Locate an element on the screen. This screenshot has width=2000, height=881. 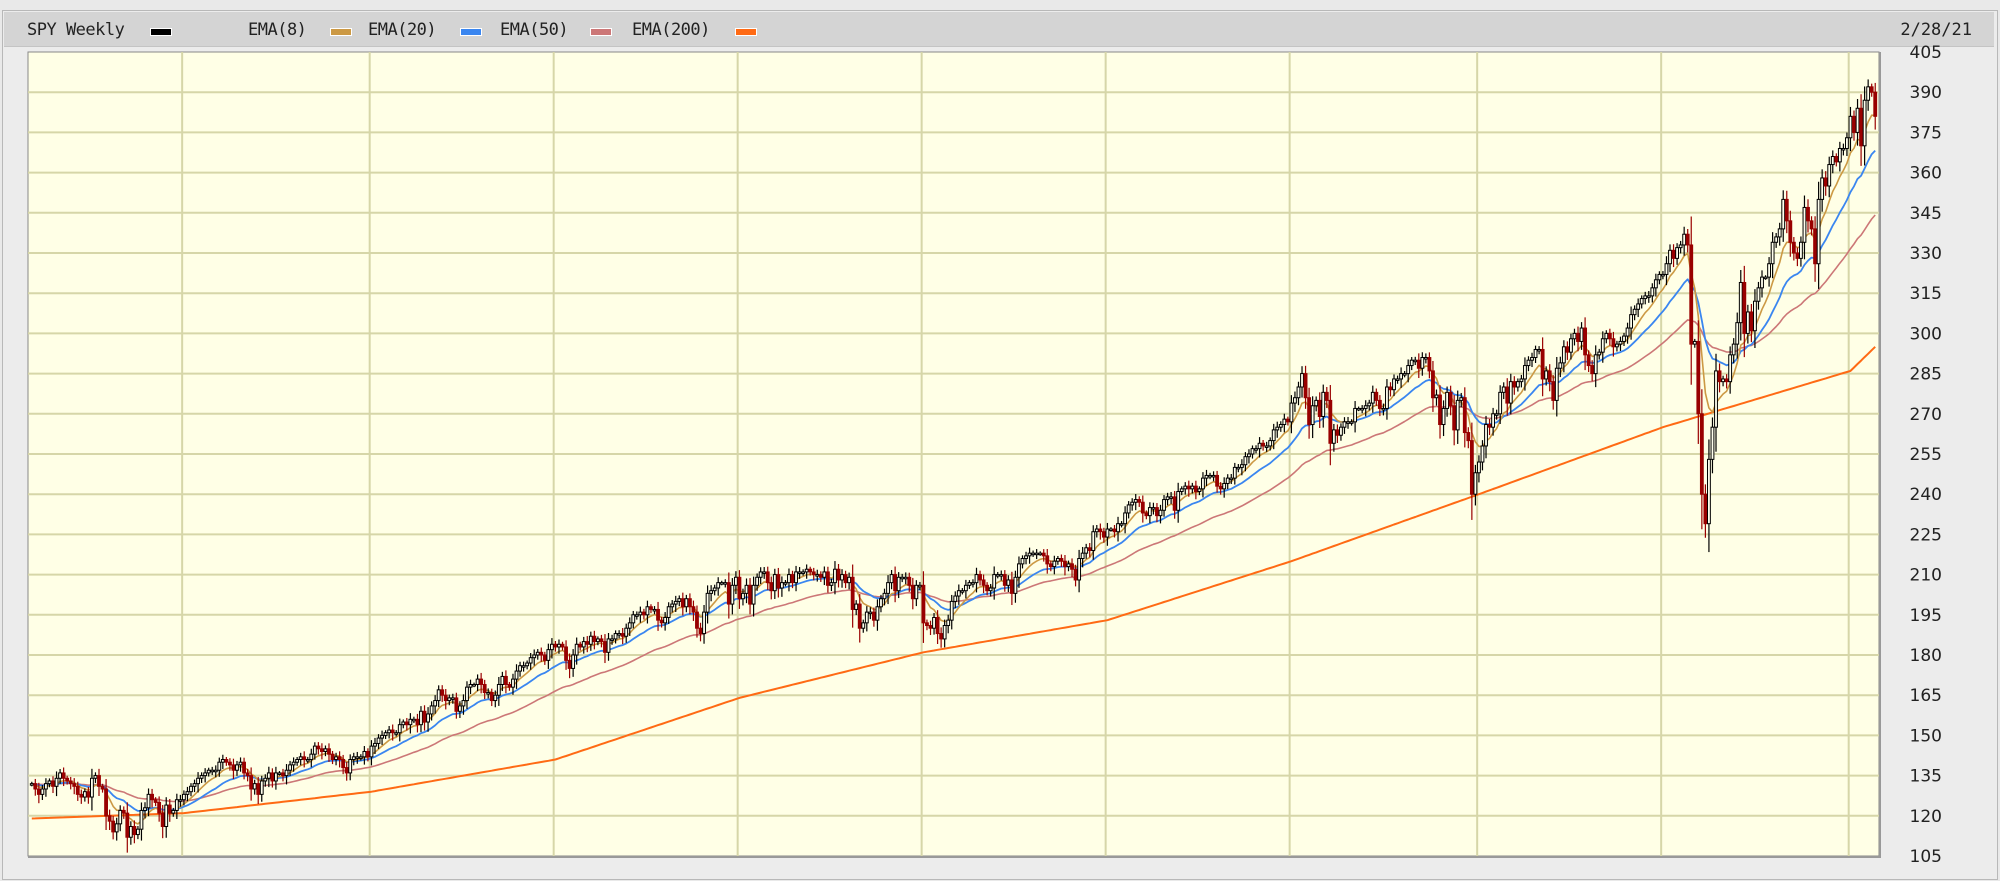
y-tick-label: 180 is located at coordinates (1926, 656).